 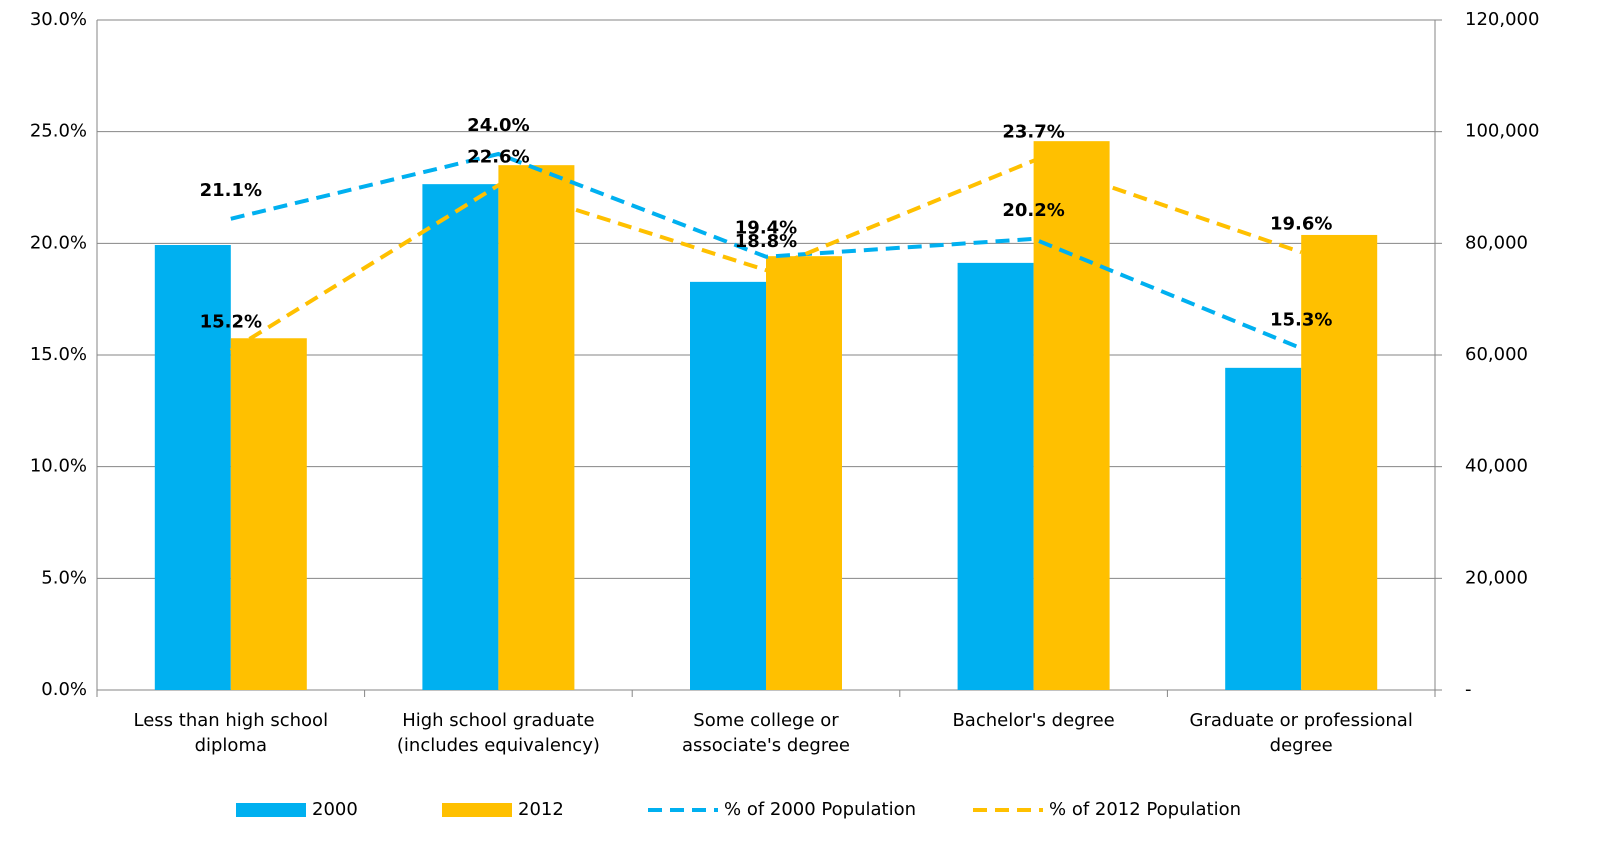 I want to click on y2-tick-label: 60,000, so click(x=1496, y=354).